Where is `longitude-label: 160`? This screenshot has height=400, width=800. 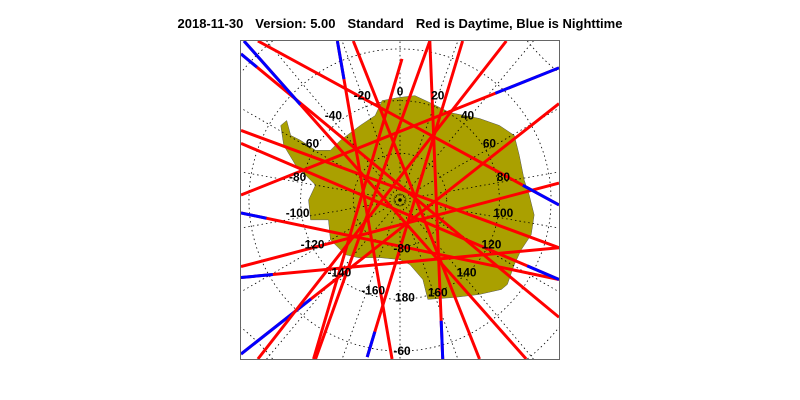 longitude-label: 160 is located at coordinates (438, 292).